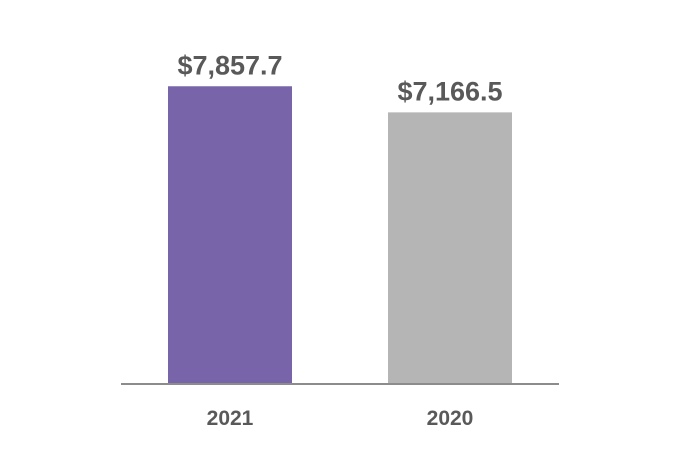  What do you see at coordinates (230, 418) in the screenshot?
I see `x-tick-label-2021: 2021` at bounding box center [230, 418].